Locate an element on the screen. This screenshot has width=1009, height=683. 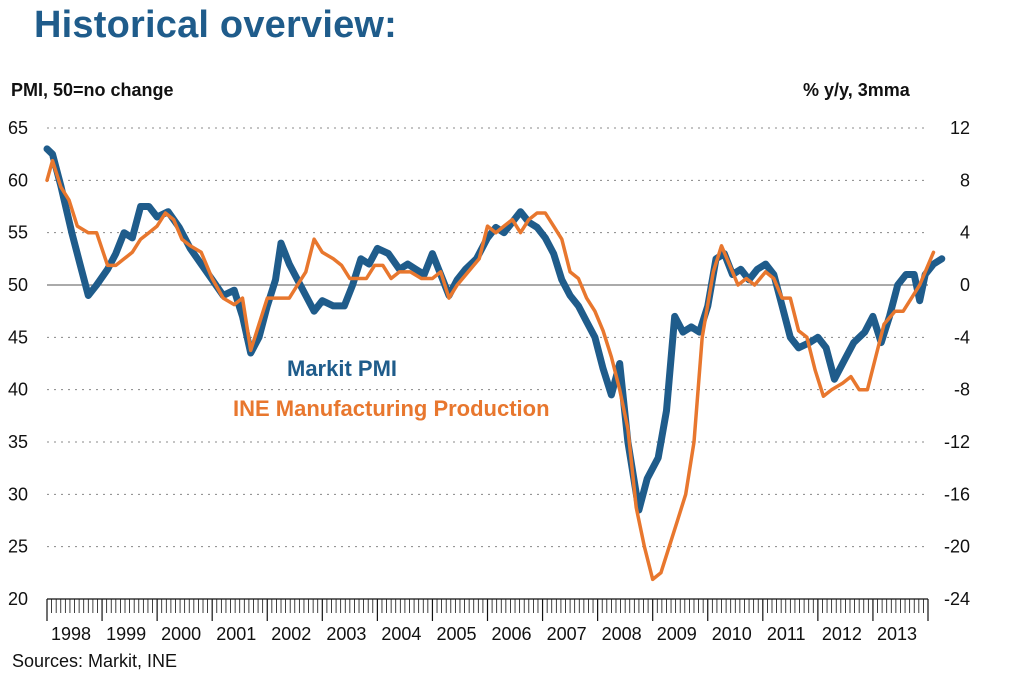
legend-pmi: Markit PMI is located at coordinates (342, 368).